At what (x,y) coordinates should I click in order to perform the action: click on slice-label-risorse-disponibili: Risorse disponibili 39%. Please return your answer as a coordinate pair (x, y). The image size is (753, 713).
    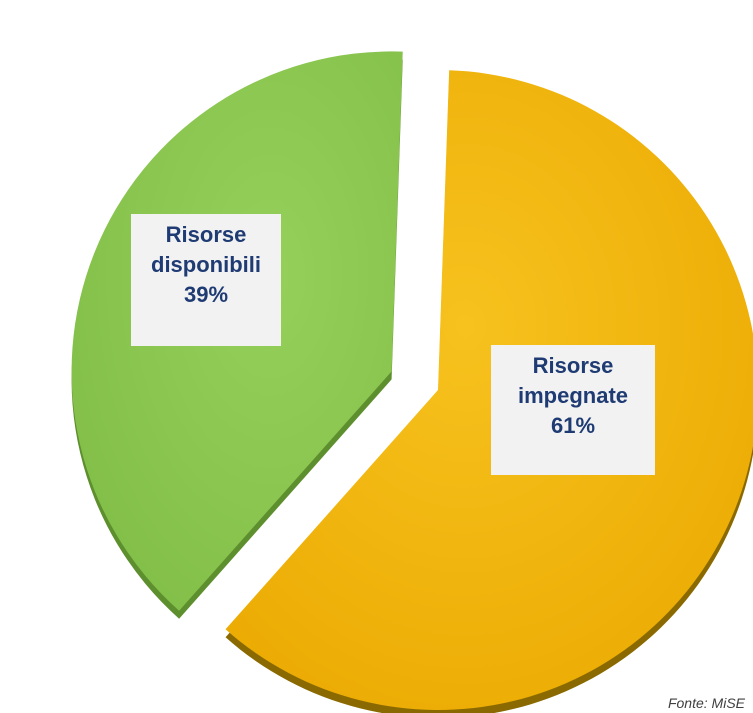
    Looking at the image, I should click on (206, 280).